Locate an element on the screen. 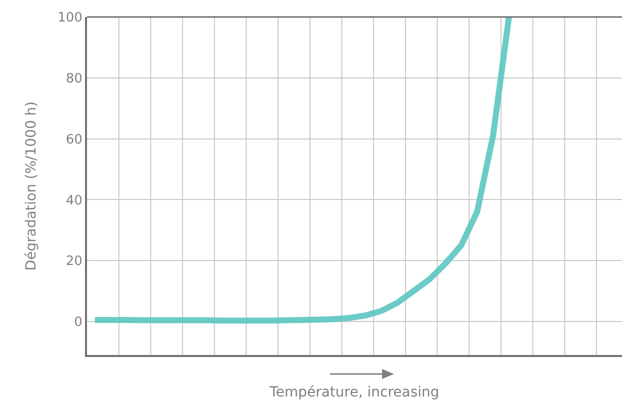  x-axis-title: Température, increasing is located at coordinates (354, 392).